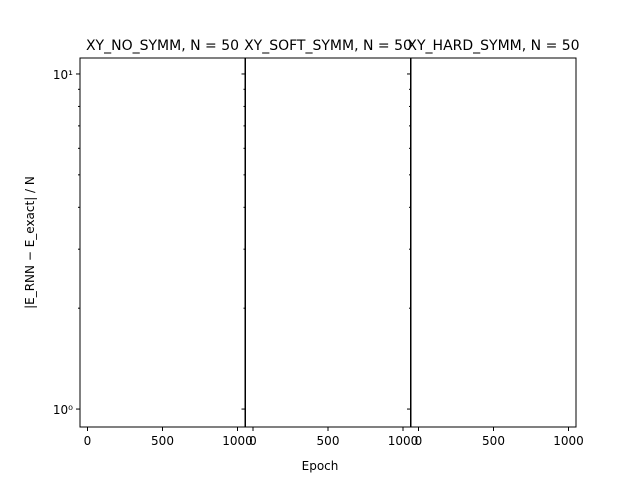  What do you see at coordinates (63, 75) in the screenshot?
I see `y-tick-label: 10¹` at bounding box center [63, 75].